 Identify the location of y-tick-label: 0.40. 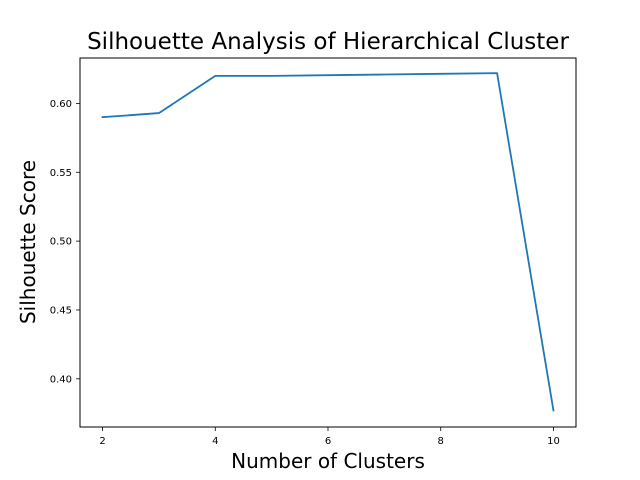
(61, 379).